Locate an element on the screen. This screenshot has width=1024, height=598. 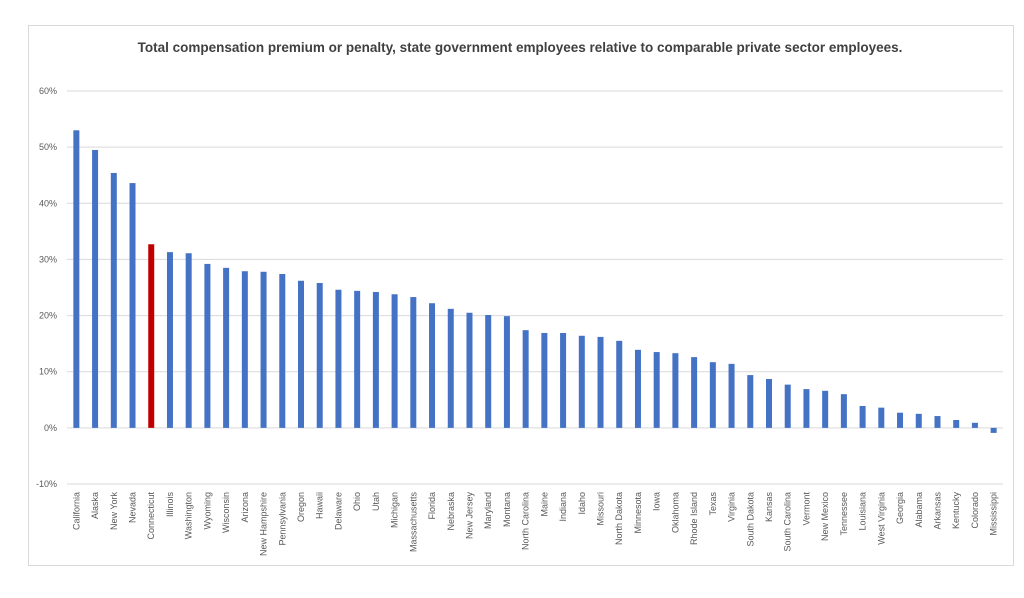
bar-new-mexico is located at coordinates (825, 409).